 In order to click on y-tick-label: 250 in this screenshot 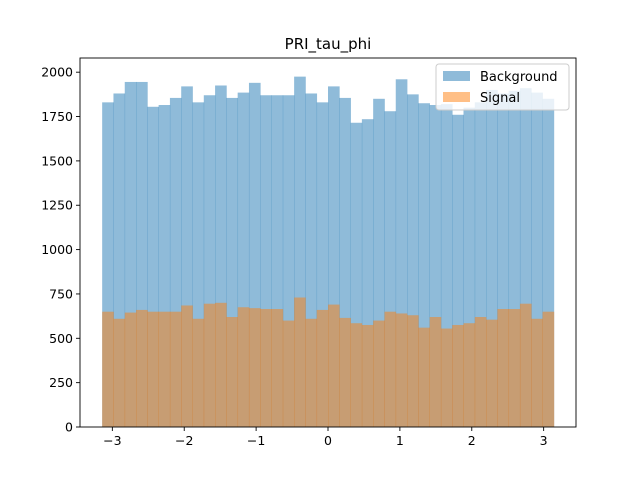, I will do `click(61, 382)`.